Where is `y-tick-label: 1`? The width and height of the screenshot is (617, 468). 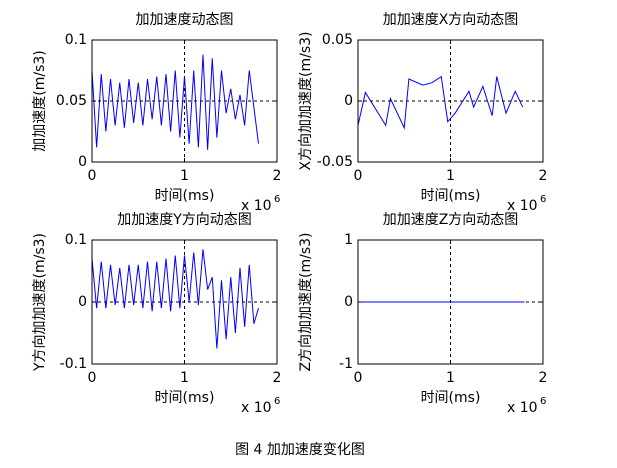 y-tick-label: 1 is located at coordinates (348, 240).